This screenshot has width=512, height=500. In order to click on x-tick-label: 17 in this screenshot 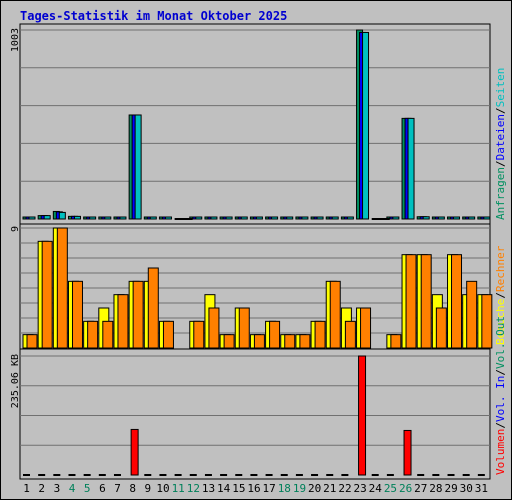, I will do `click(269, 488)`.